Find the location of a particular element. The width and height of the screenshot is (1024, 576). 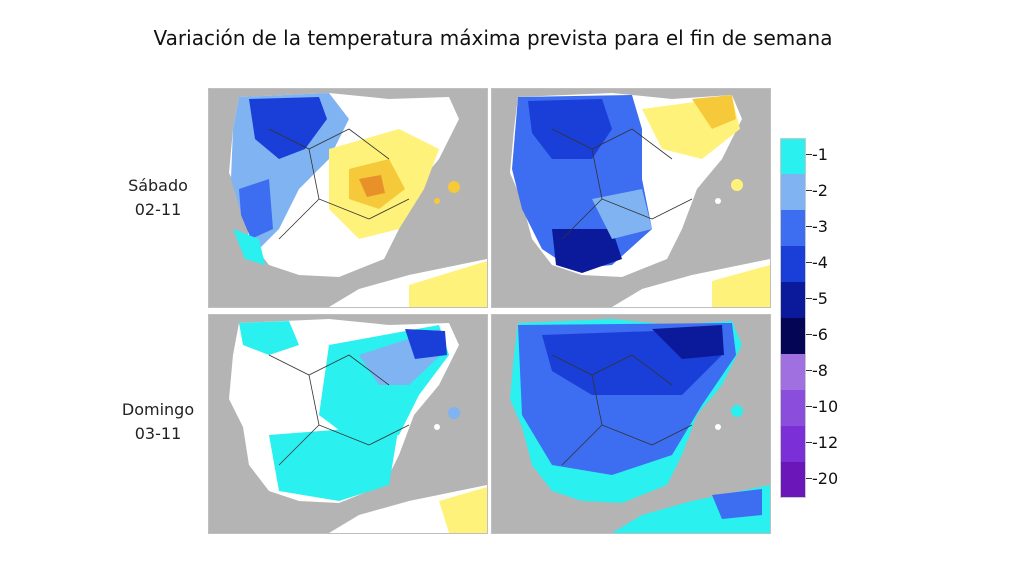

warm-zone-hot is located at coordinates (372, 186).